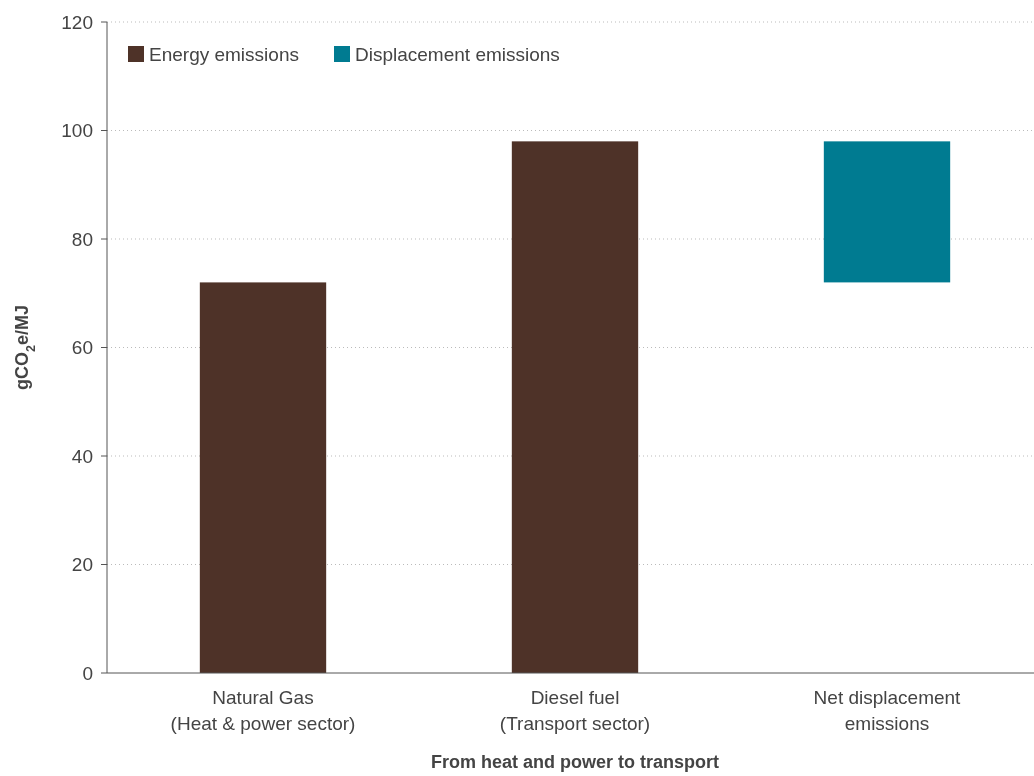  Describe the element at coordinates (575, 762) in the screenshot. I see `x-axis-title: From heat and power to transport` at that location.